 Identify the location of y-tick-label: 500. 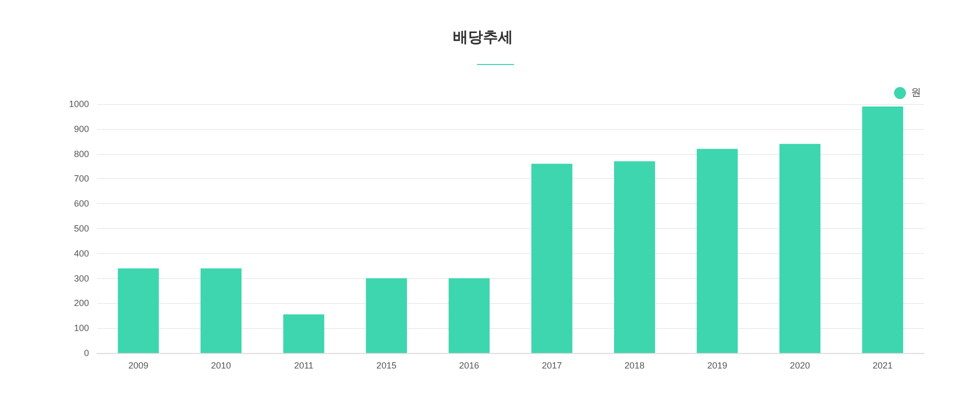
(81, 229).